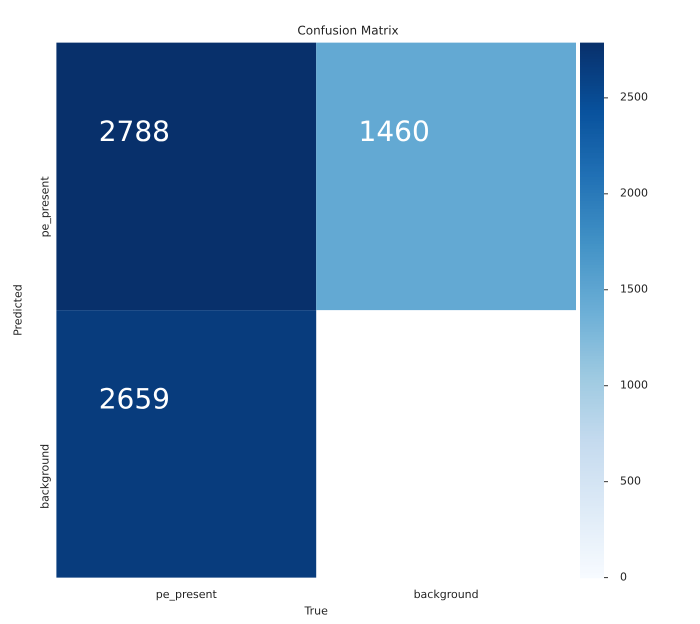  Describe the element at coordinates (634, 97) in the screenshot. I see `color-bar-label: 2500` at that location.